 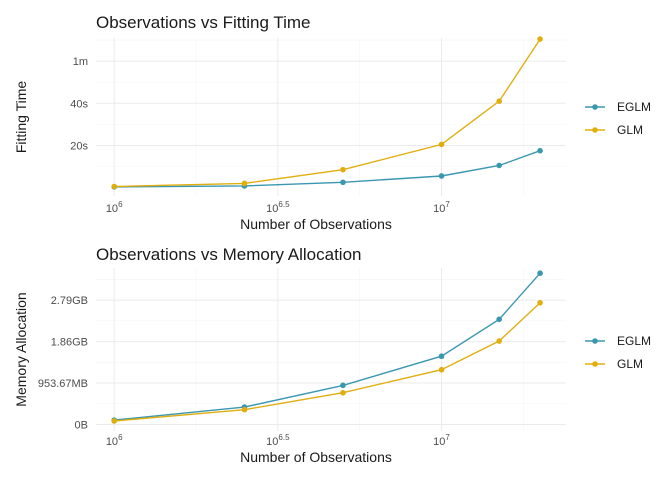 What do you see at coordinates (327, 169) in the screenshot?
I see `series-line-eglm` at bounding box center [327, 169].